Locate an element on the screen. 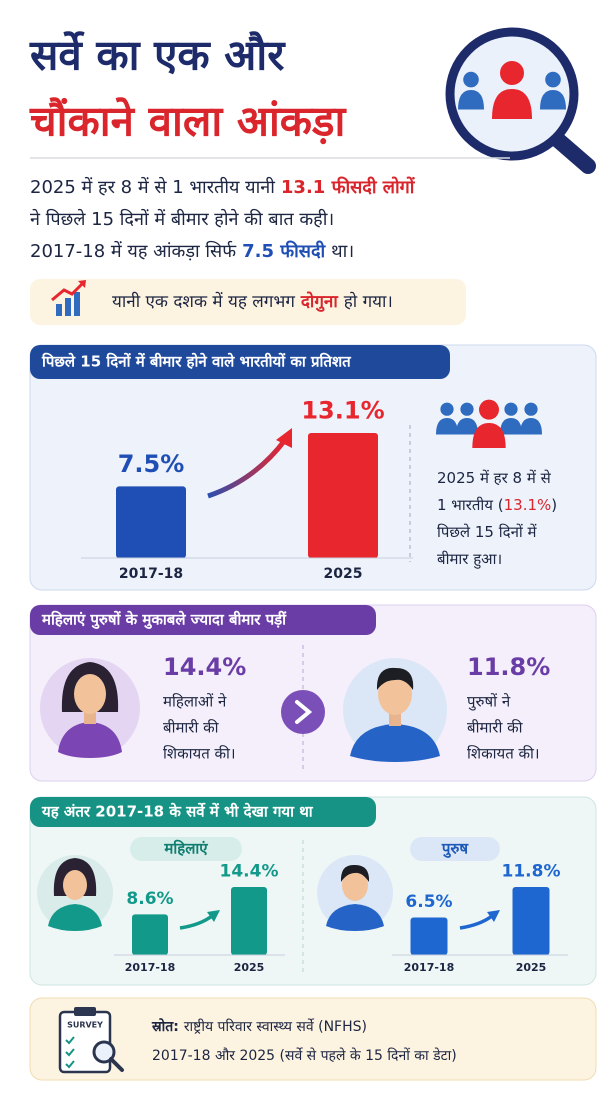 Image resolution: width=616 pixels, height=1095 pixels. women-text: बीमारी की is located at coordinates (191, 728).